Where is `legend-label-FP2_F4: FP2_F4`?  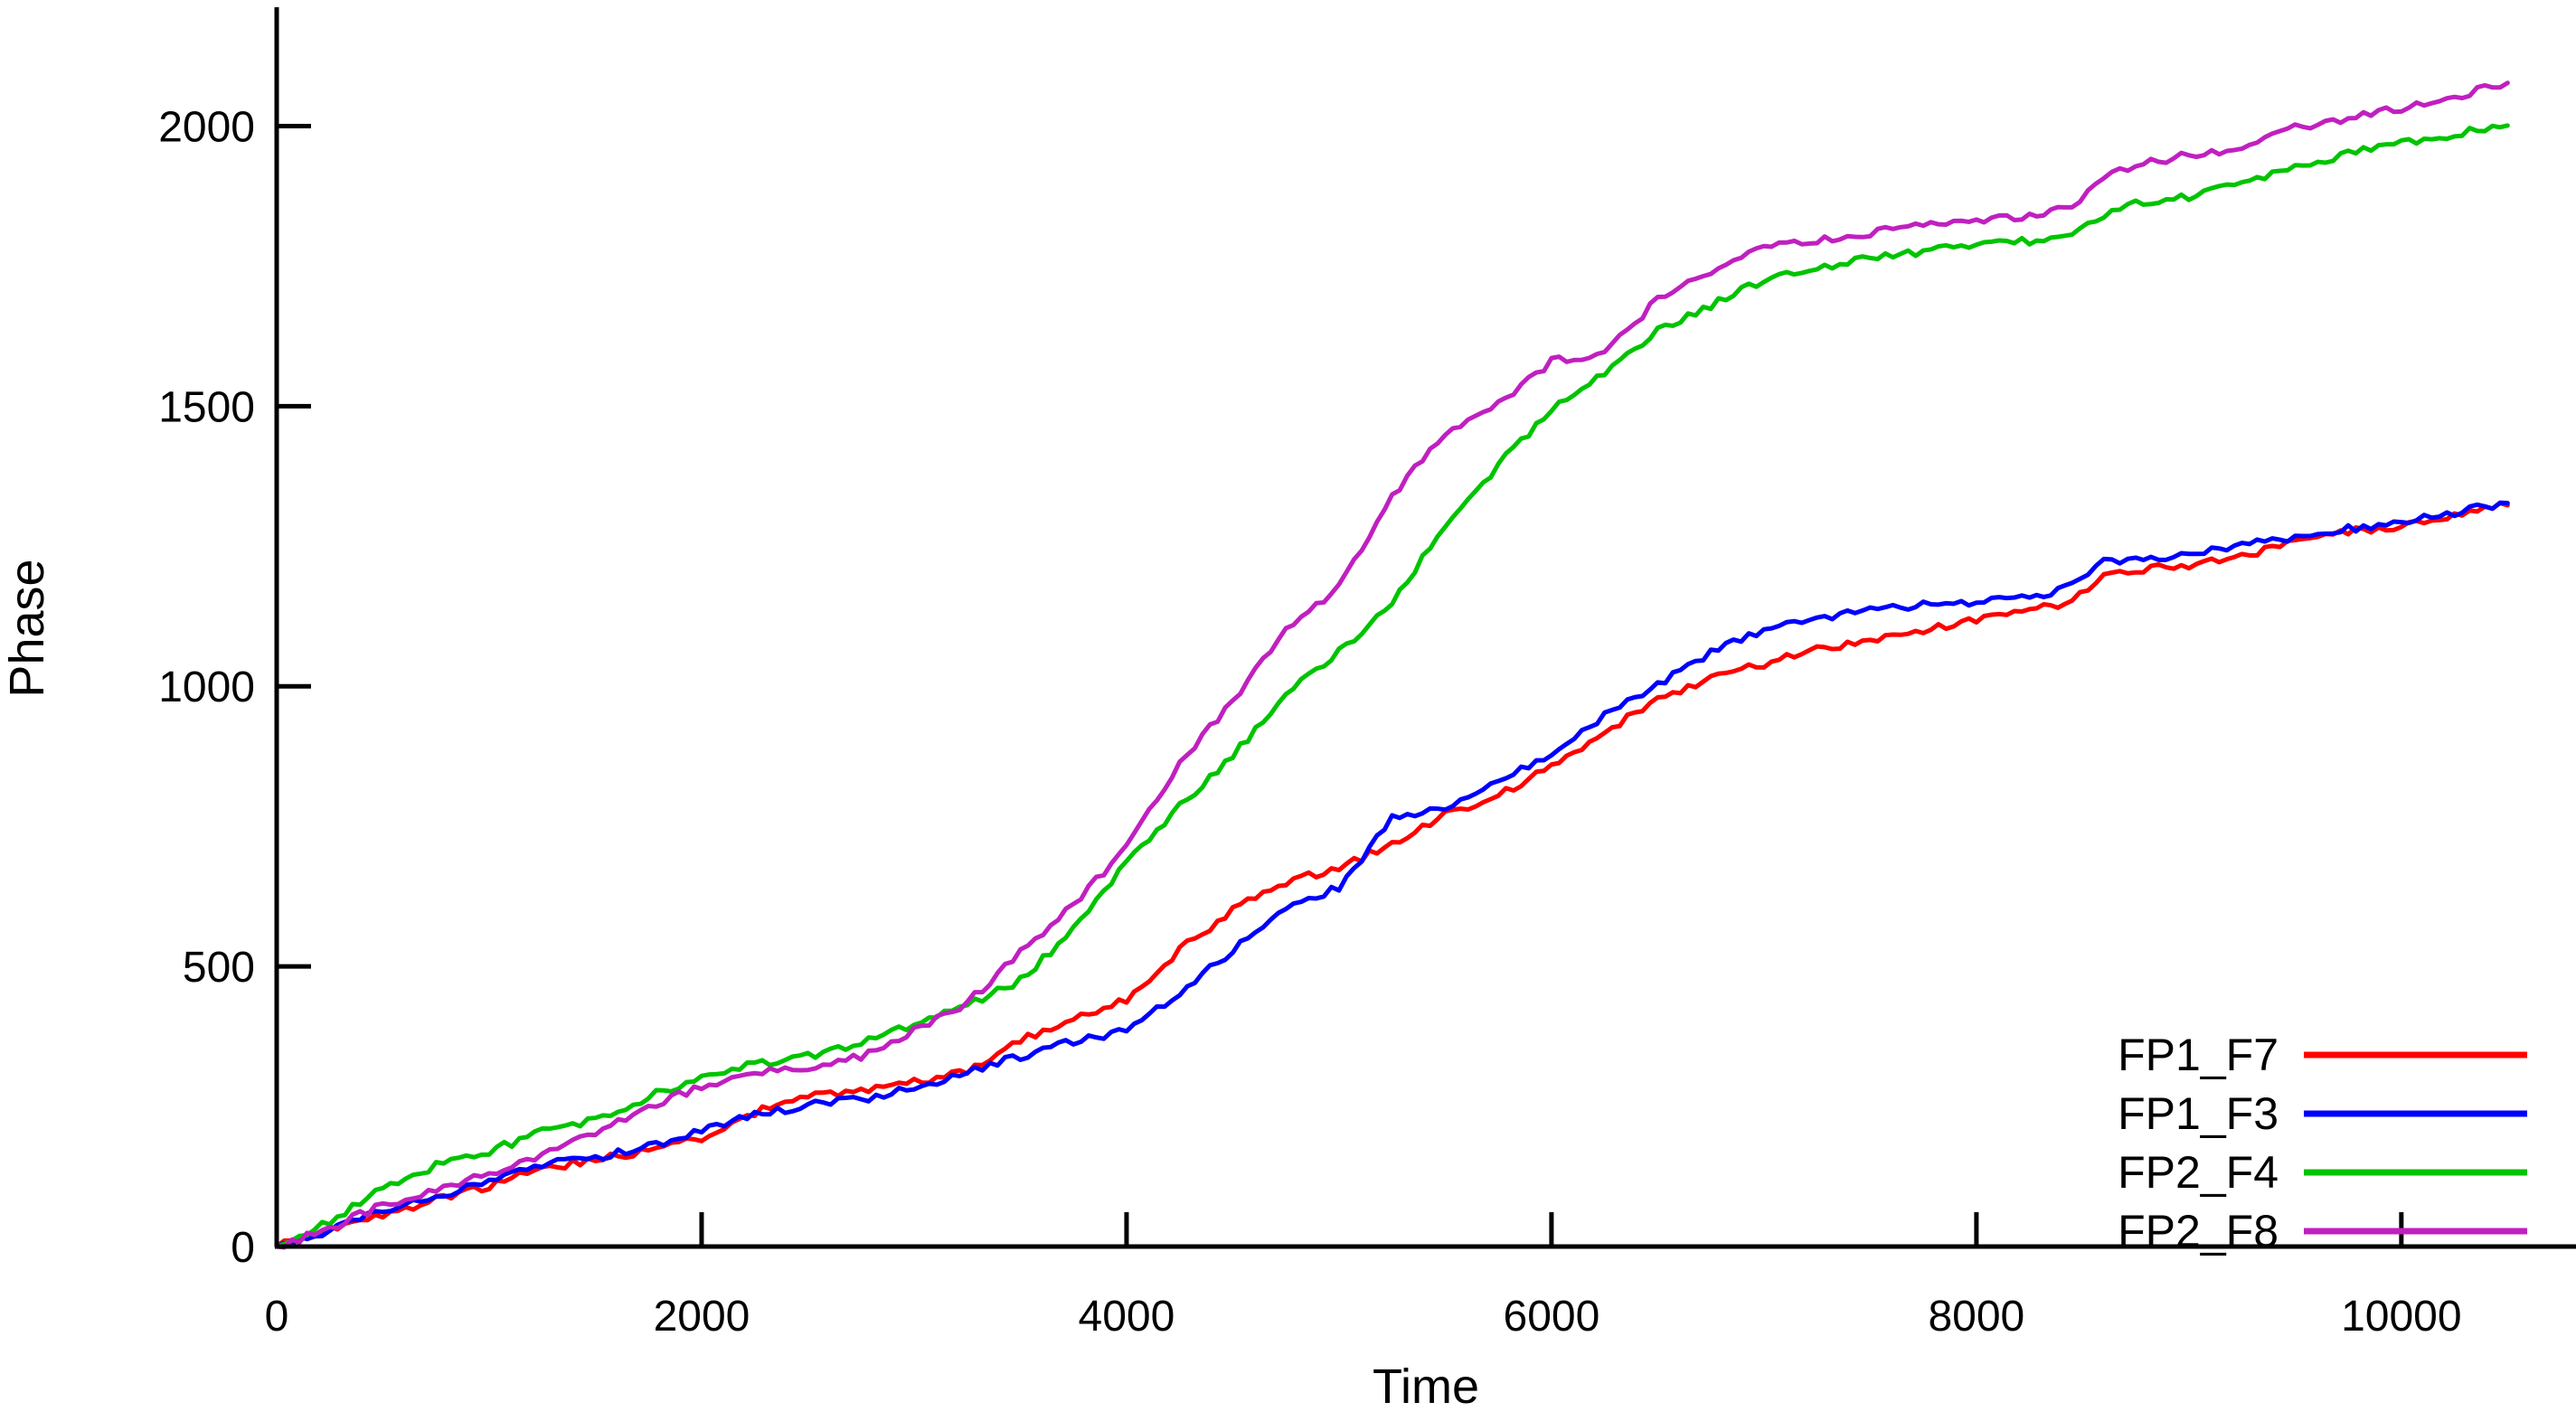
legend-label-FP2_F4: FP2_F4 is located at coordinates (2198, 1172).